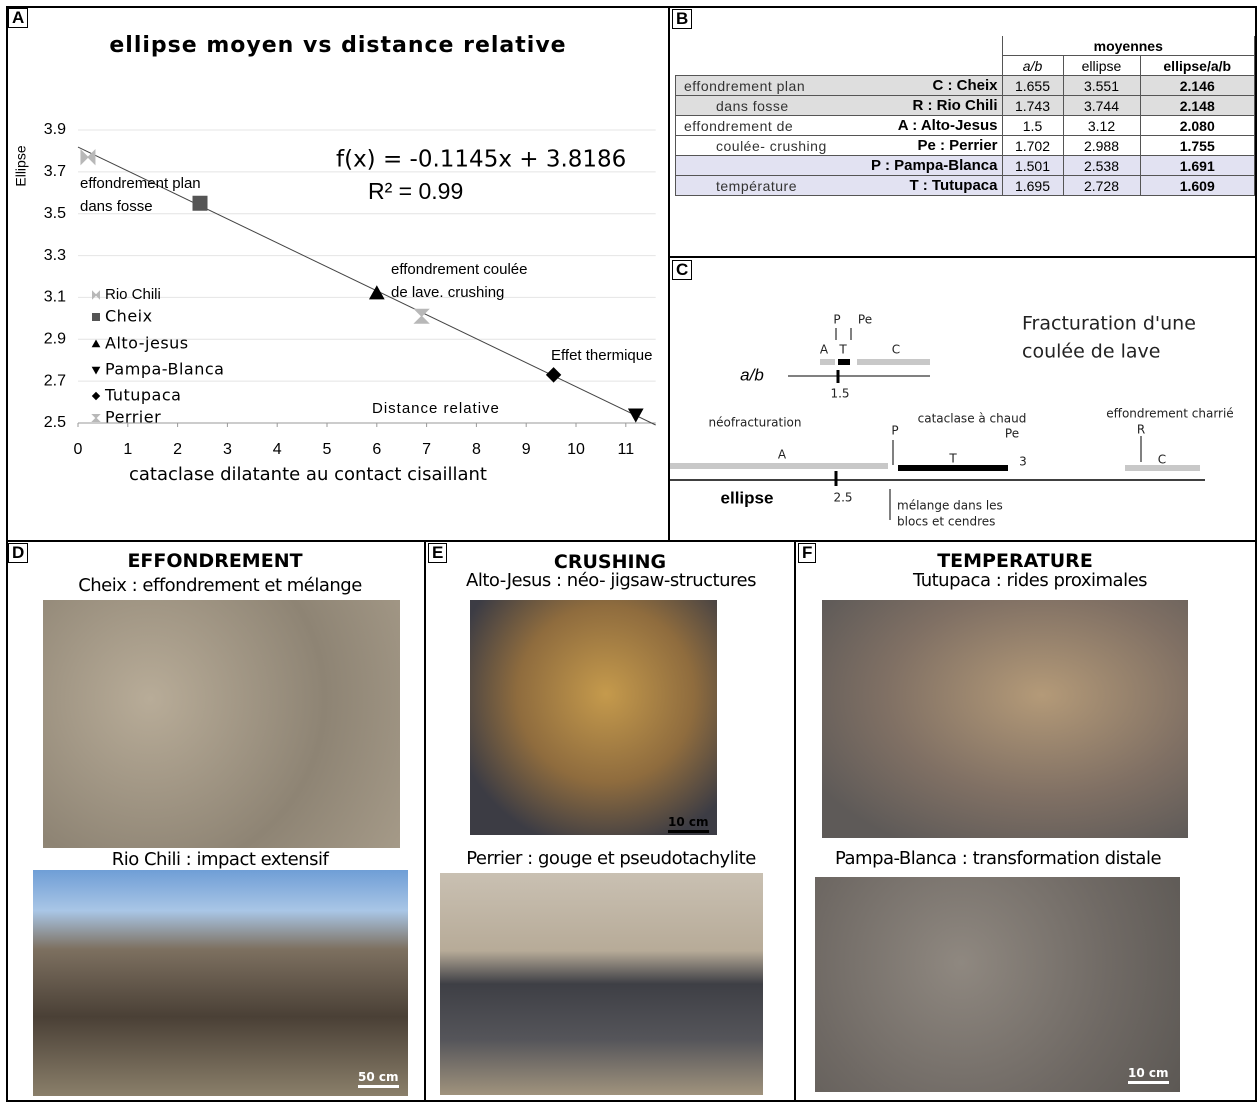 The height and width of the screenshot is (1102, 1258). I want to click on label: 3, so click(1023, 462).